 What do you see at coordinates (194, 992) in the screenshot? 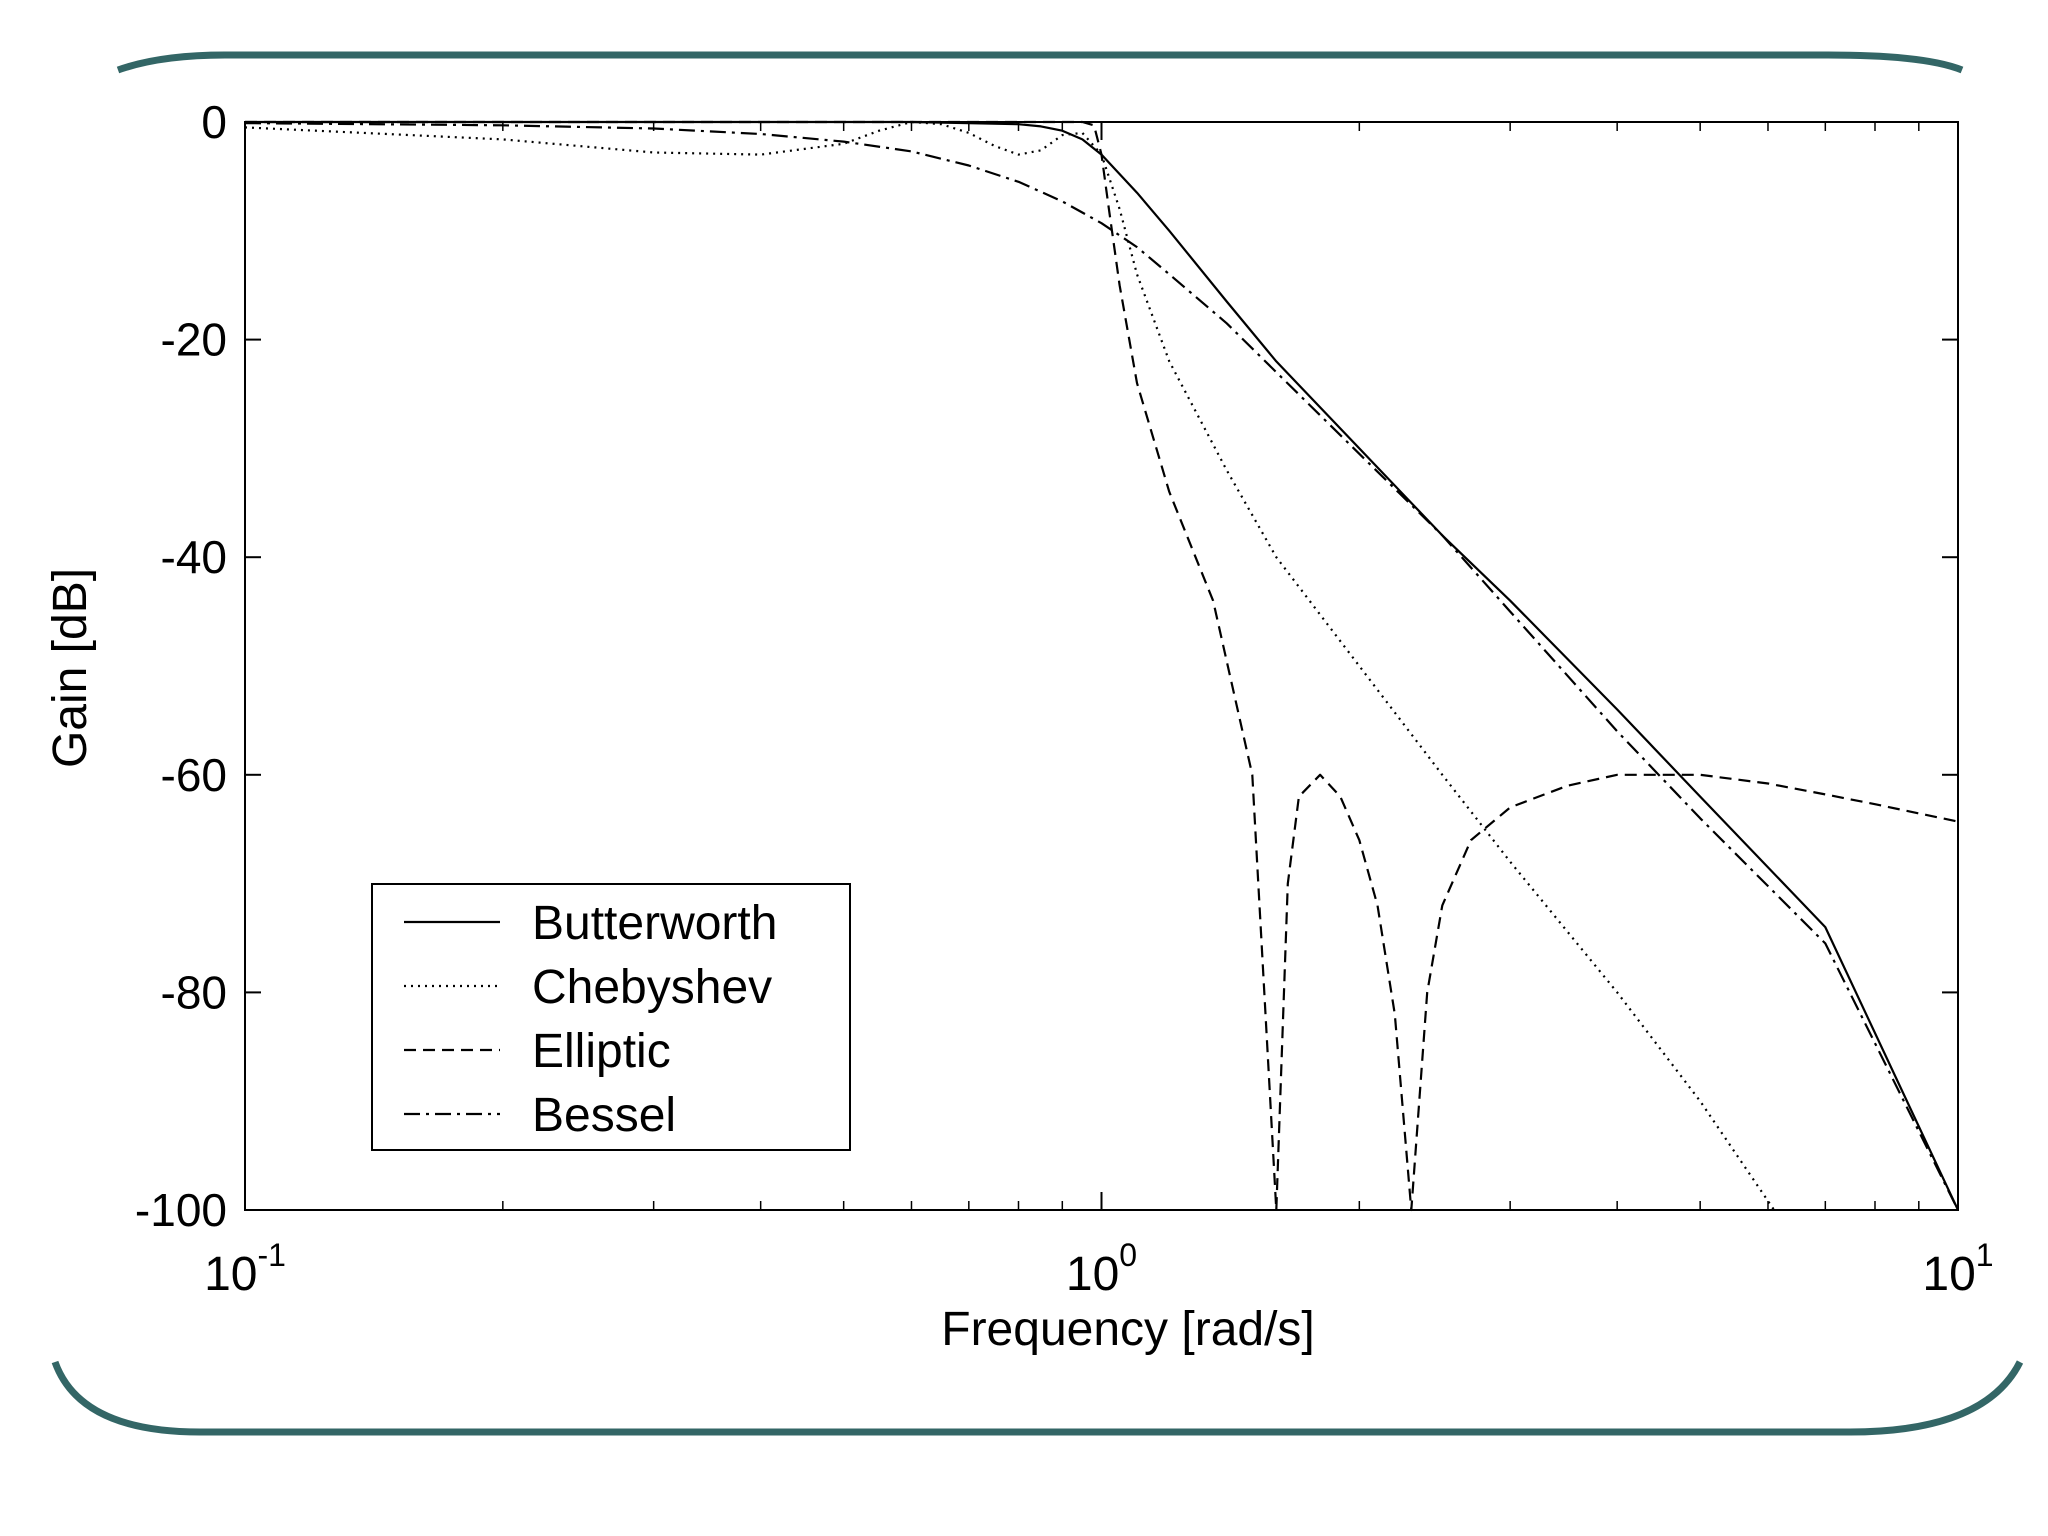
I see `y-tick-label: -80` at bounding box center [194, 992].